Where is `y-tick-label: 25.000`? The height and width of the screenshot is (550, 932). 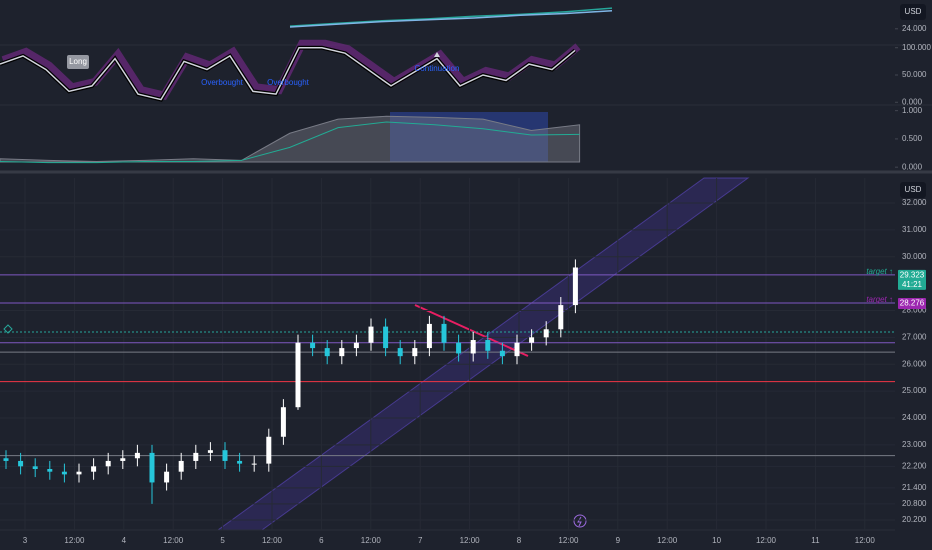
y-tick-label: 25.000 is located at coordinates (914, 390).